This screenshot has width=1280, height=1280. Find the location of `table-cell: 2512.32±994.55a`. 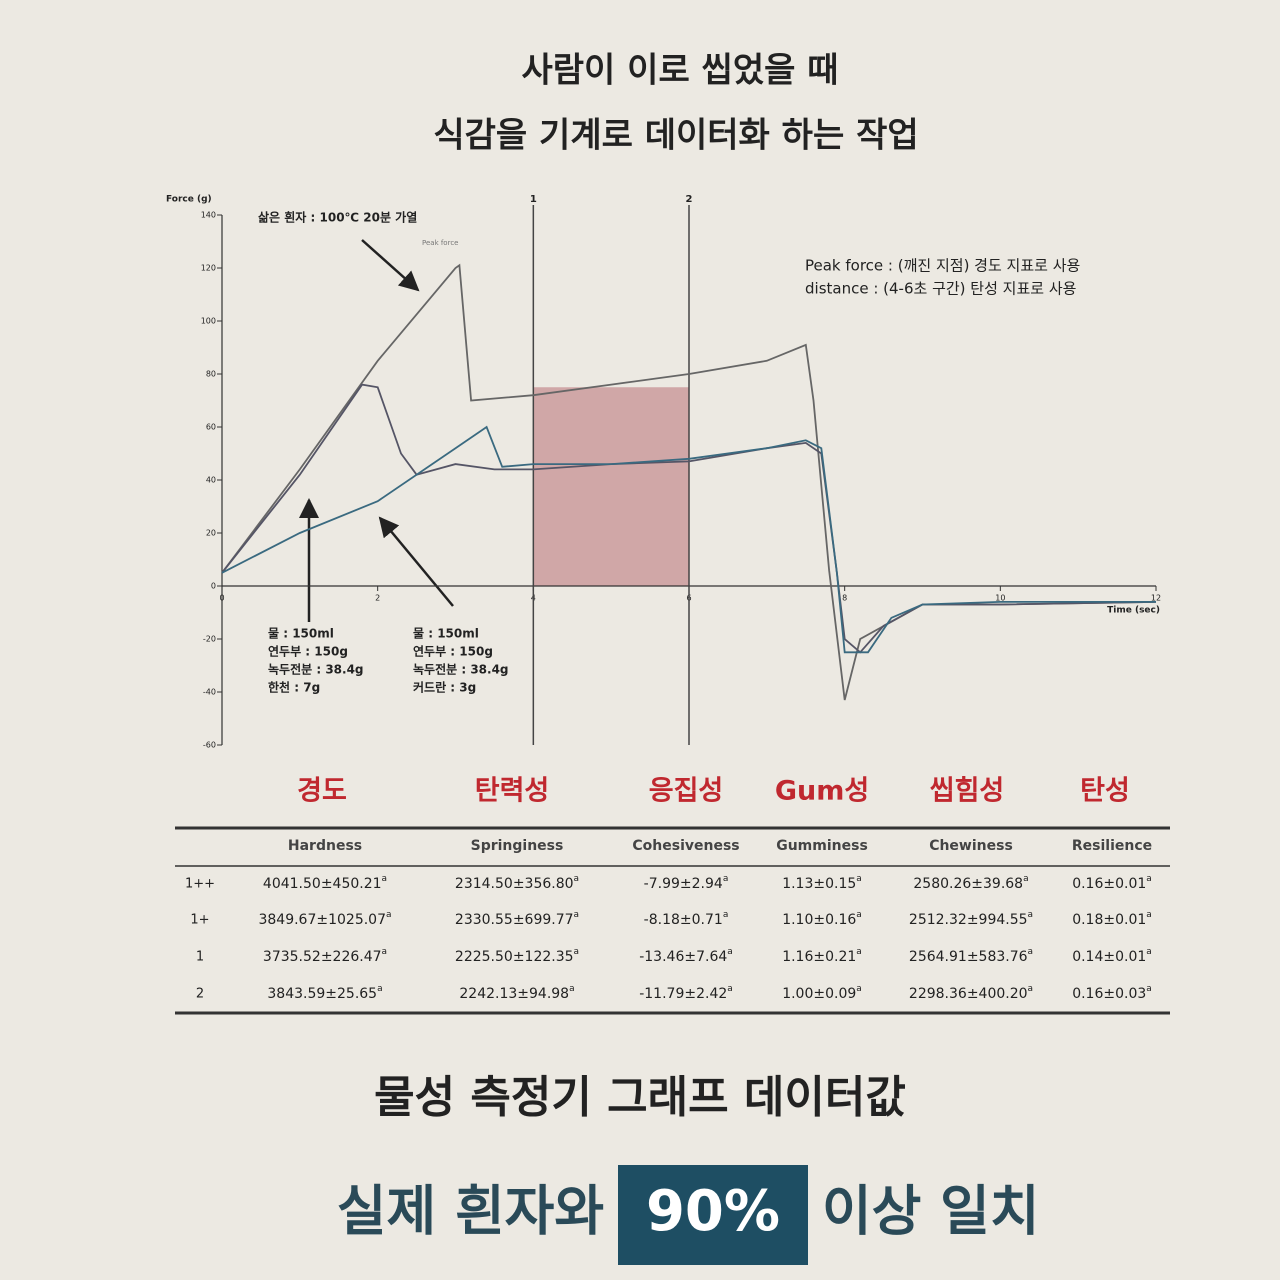

table-cell: 2512.32±994.55a is located at coordinates (971, 919).